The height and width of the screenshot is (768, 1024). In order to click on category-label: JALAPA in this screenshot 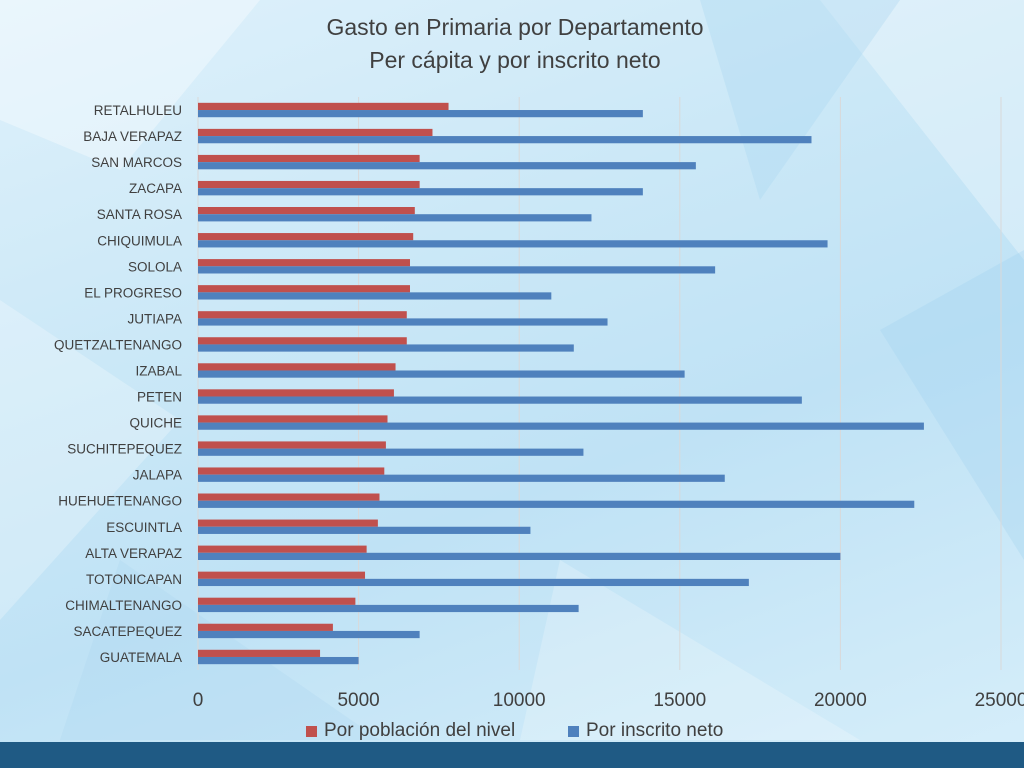, I will do `click(157, 475)`.